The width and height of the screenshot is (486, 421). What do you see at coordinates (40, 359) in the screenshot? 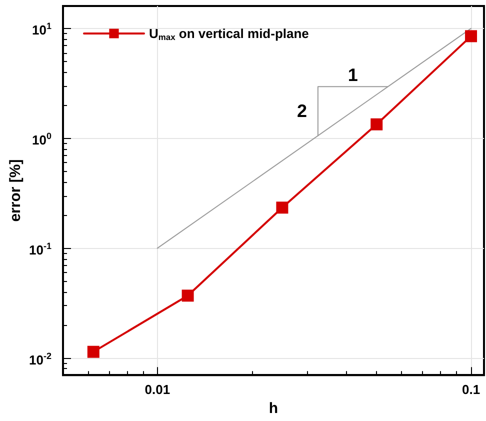
I see `y-tick-label: 10$^{-2}$` at bounding box center [40, 359].